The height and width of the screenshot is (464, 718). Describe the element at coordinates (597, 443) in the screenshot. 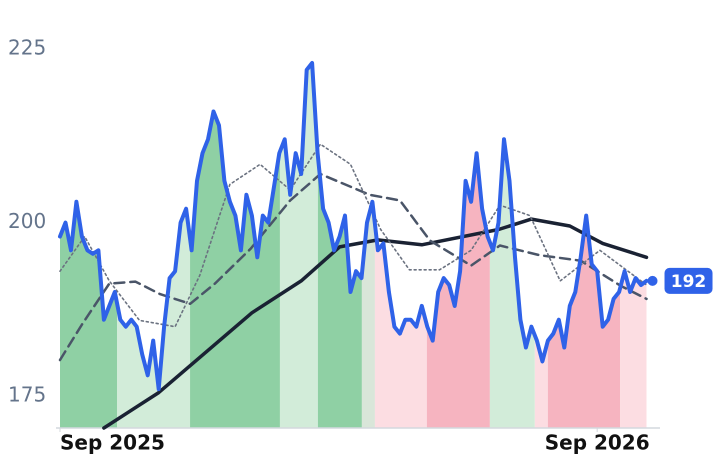

I see `x-tick-label: Sep 2026` at that location.